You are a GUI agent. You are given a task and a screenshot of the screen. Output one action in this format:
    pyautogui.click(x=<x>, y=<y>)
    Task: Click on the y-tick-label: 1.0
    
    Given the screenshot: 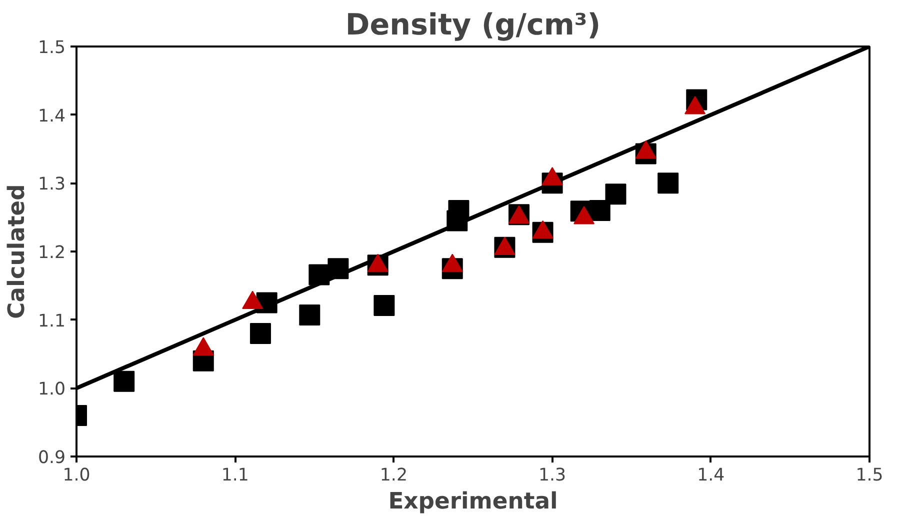 What is the action you would take?
    pyautogui.click(x=52, y=390)
    